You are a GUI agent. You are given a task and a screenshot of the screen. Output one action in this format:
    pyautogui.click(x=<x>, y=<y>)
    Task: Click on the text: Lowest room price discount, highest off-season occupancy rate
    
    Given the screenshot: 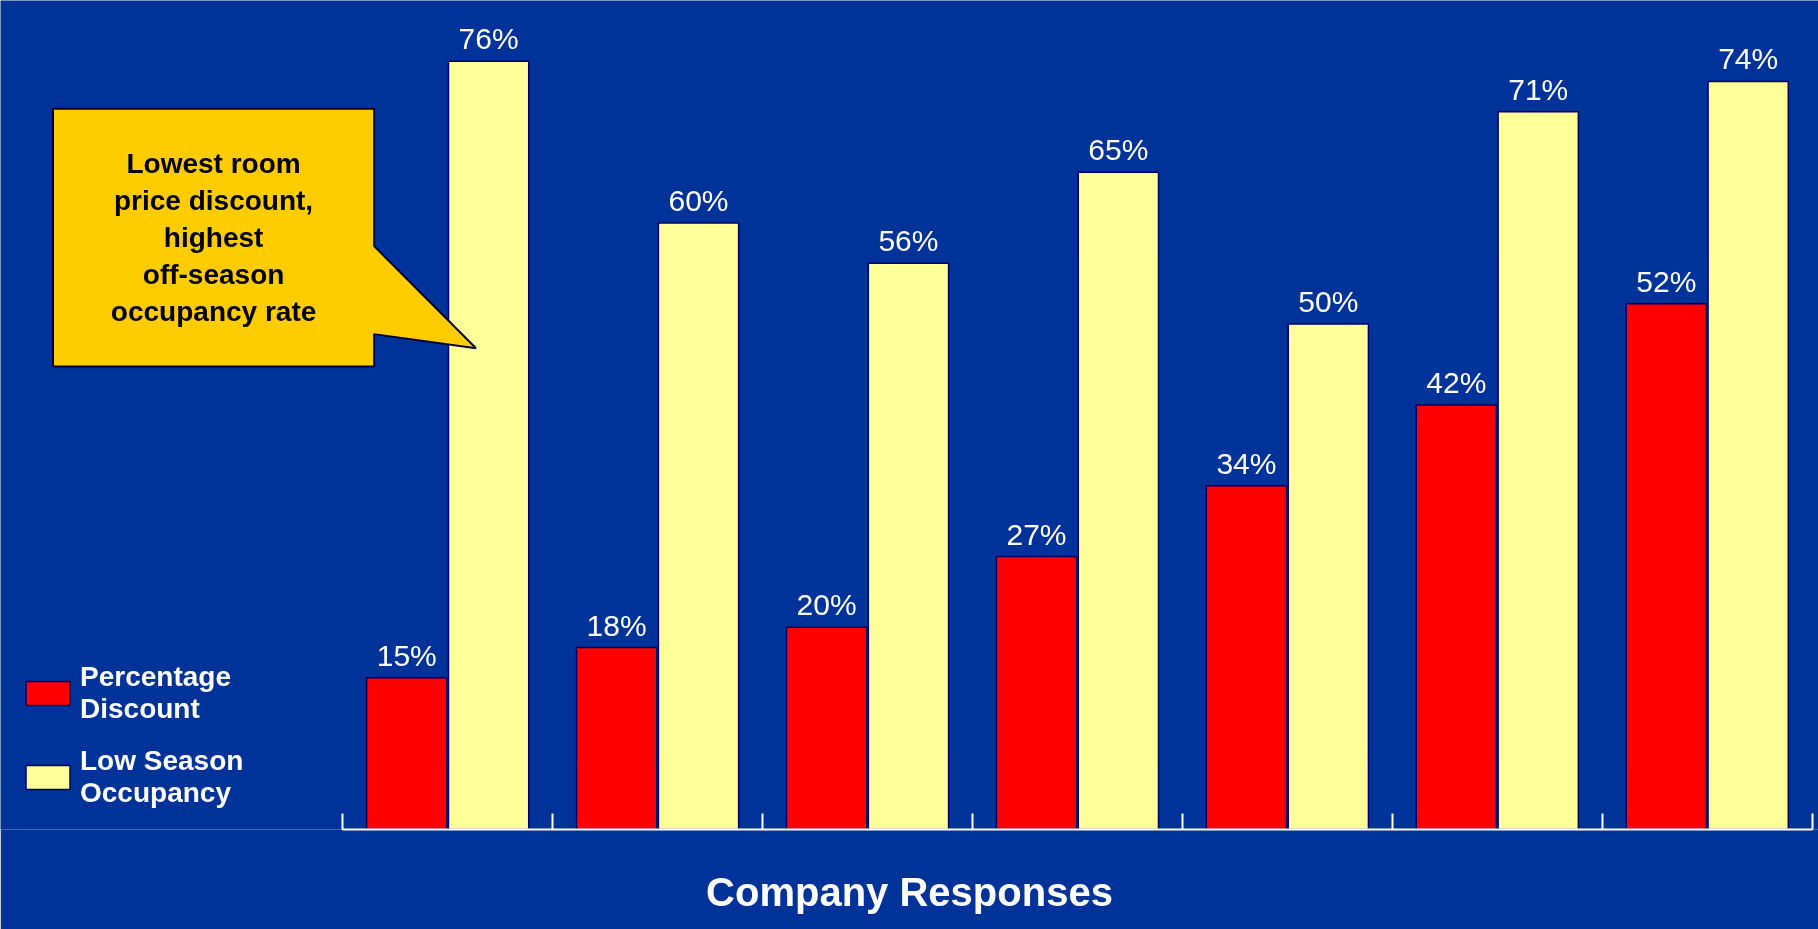 What is the action you would take?
    pyautogui.click(x=213, y=237)
    